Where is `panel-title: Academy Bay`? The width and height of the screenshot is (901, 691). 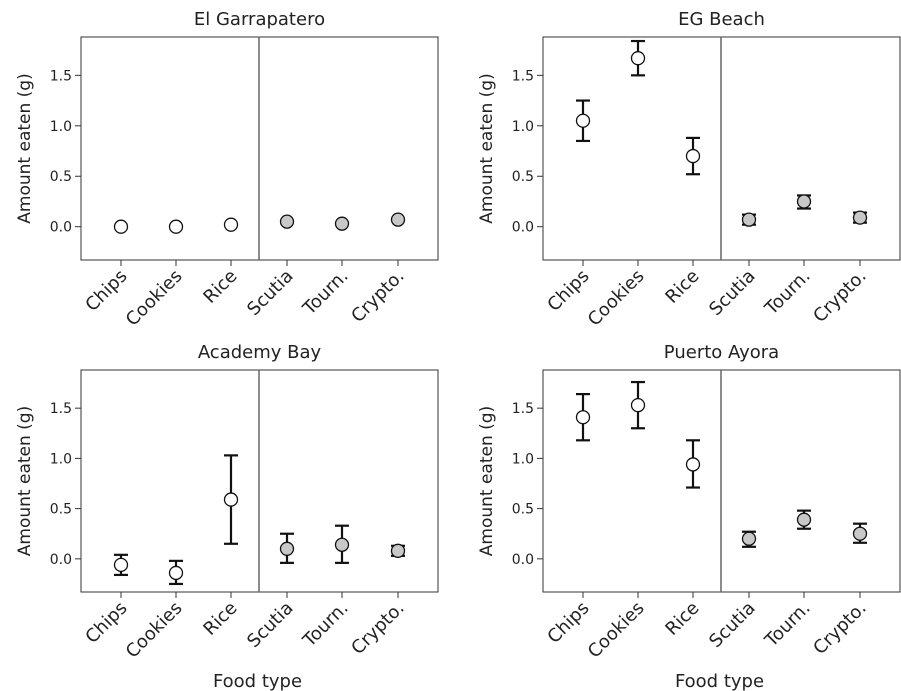 panel-title: Academy Bay is located at coordinates (260, 352).